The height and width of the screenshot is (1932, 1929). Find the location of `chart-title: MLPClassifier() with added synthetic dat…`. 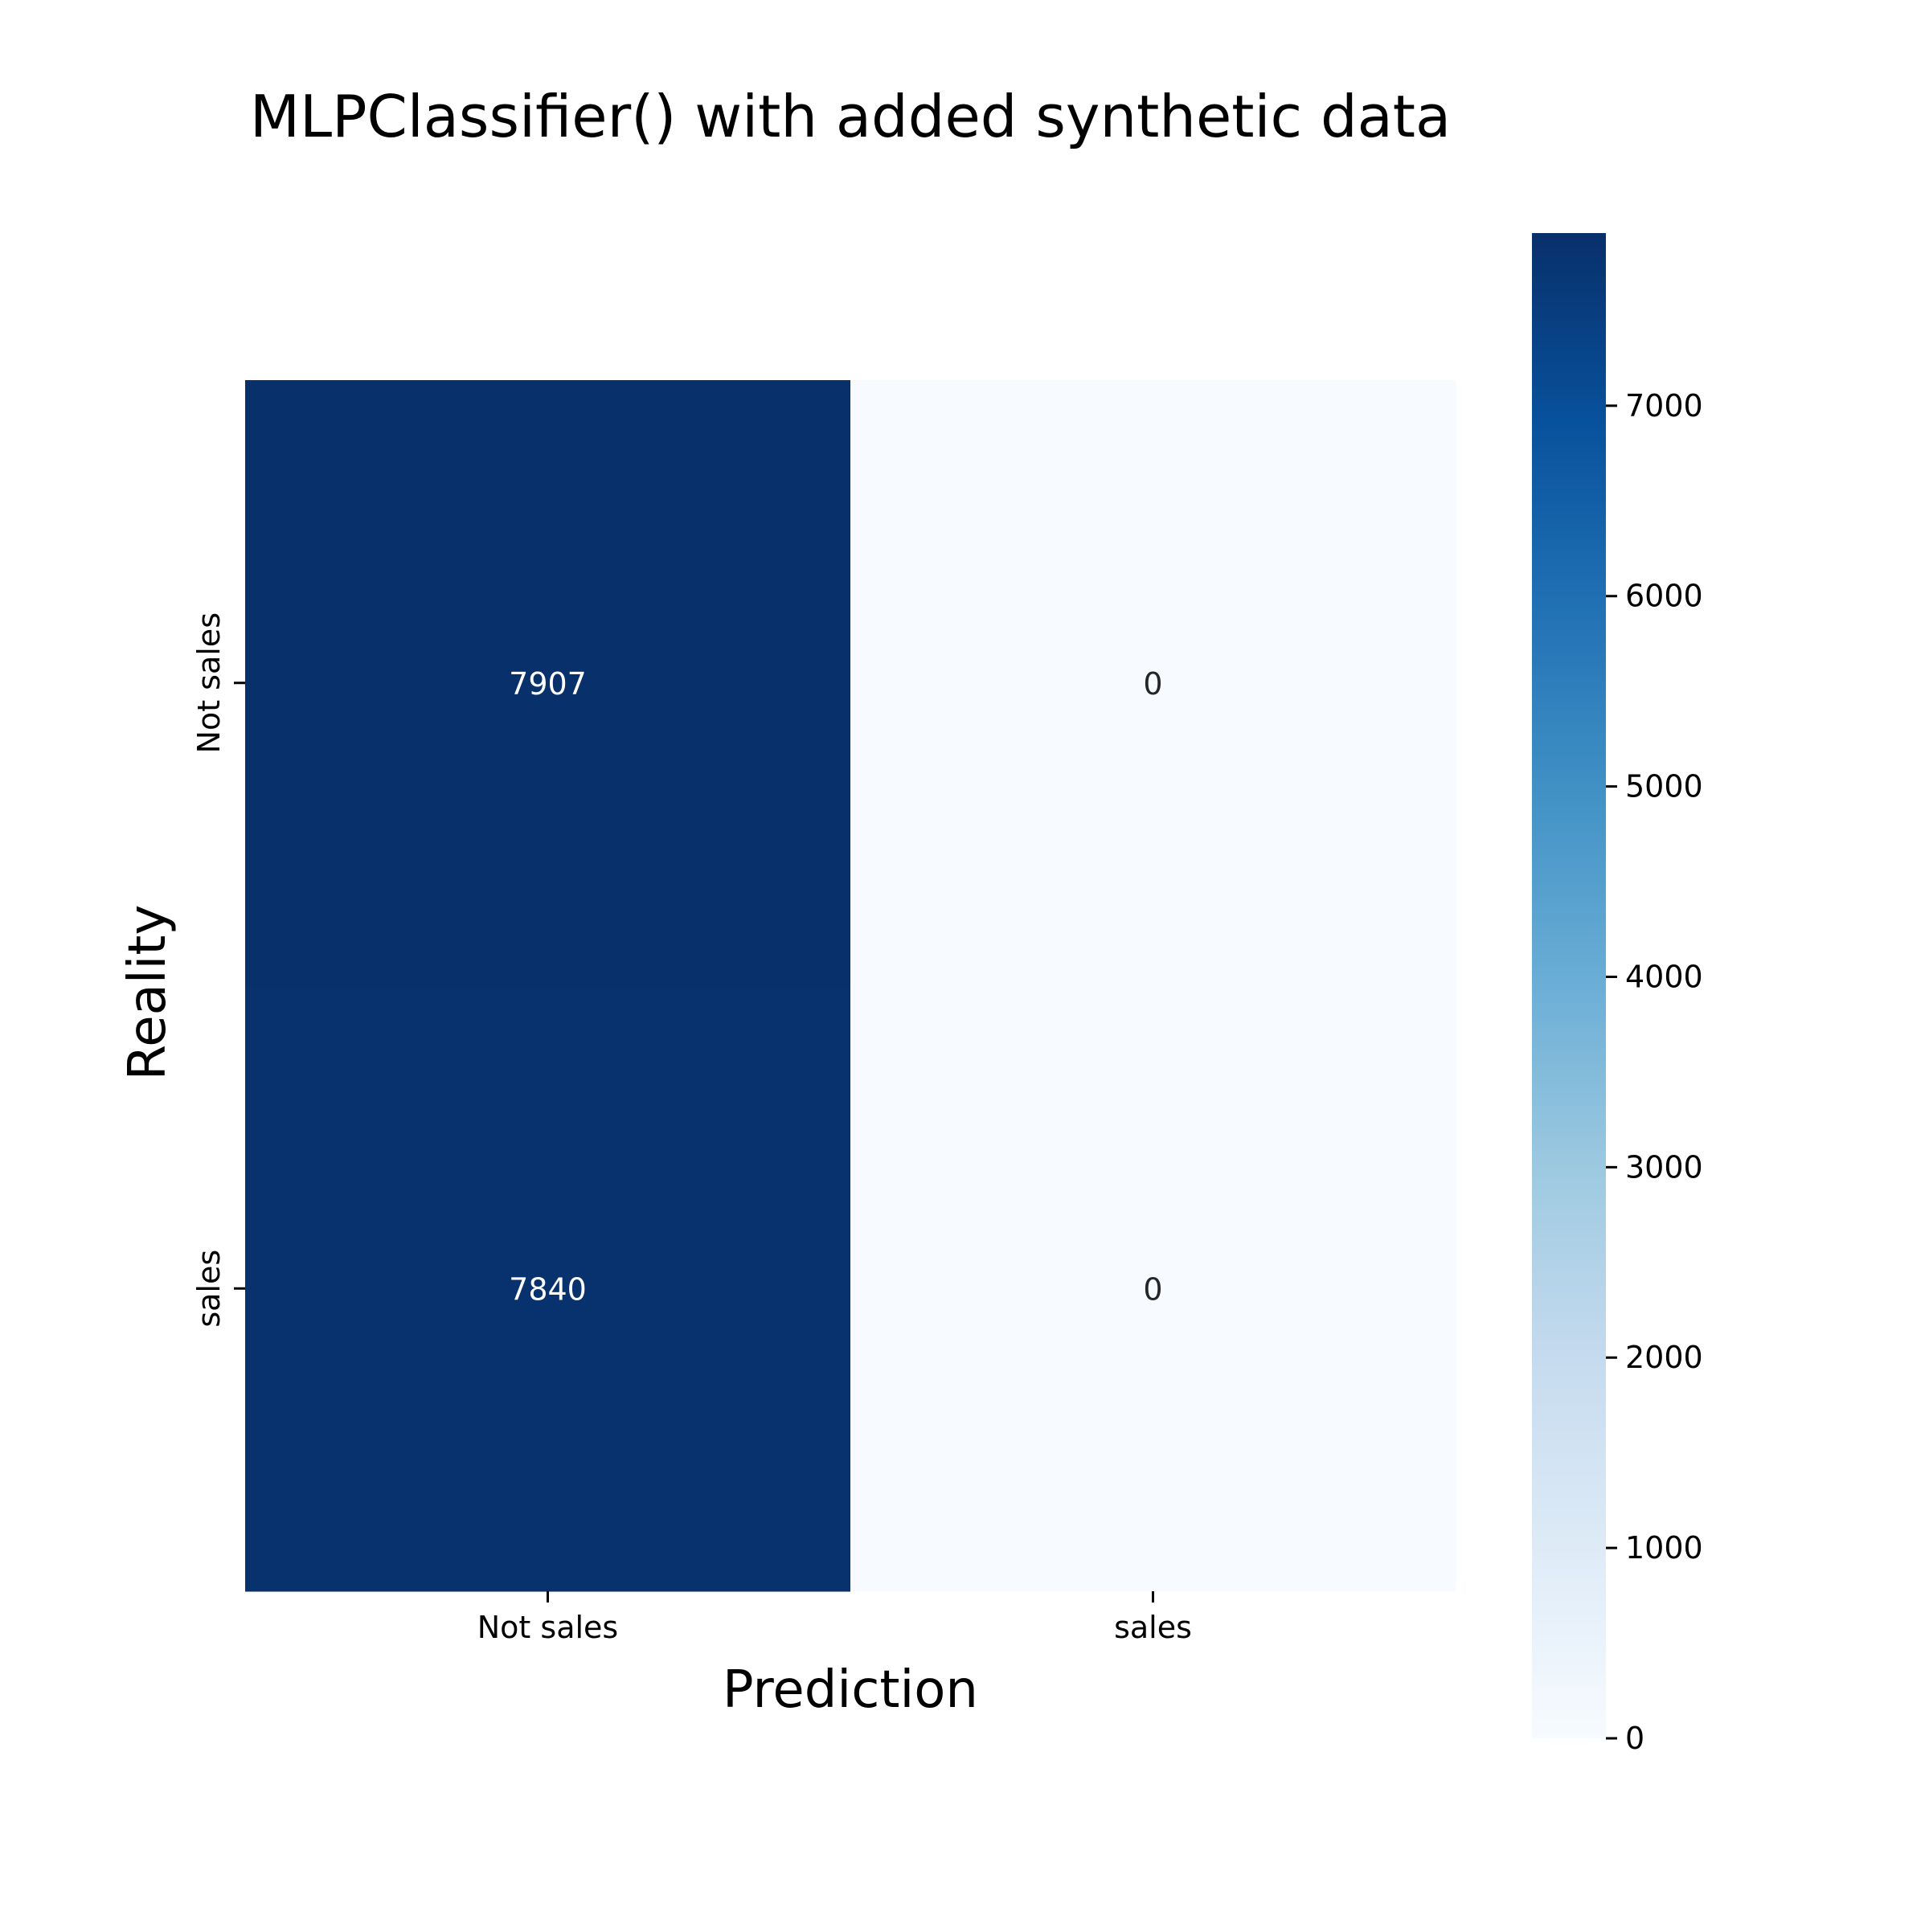

chart-title: MLPClassifier() with added synthetic dat… is located at coordinates (850, 116).